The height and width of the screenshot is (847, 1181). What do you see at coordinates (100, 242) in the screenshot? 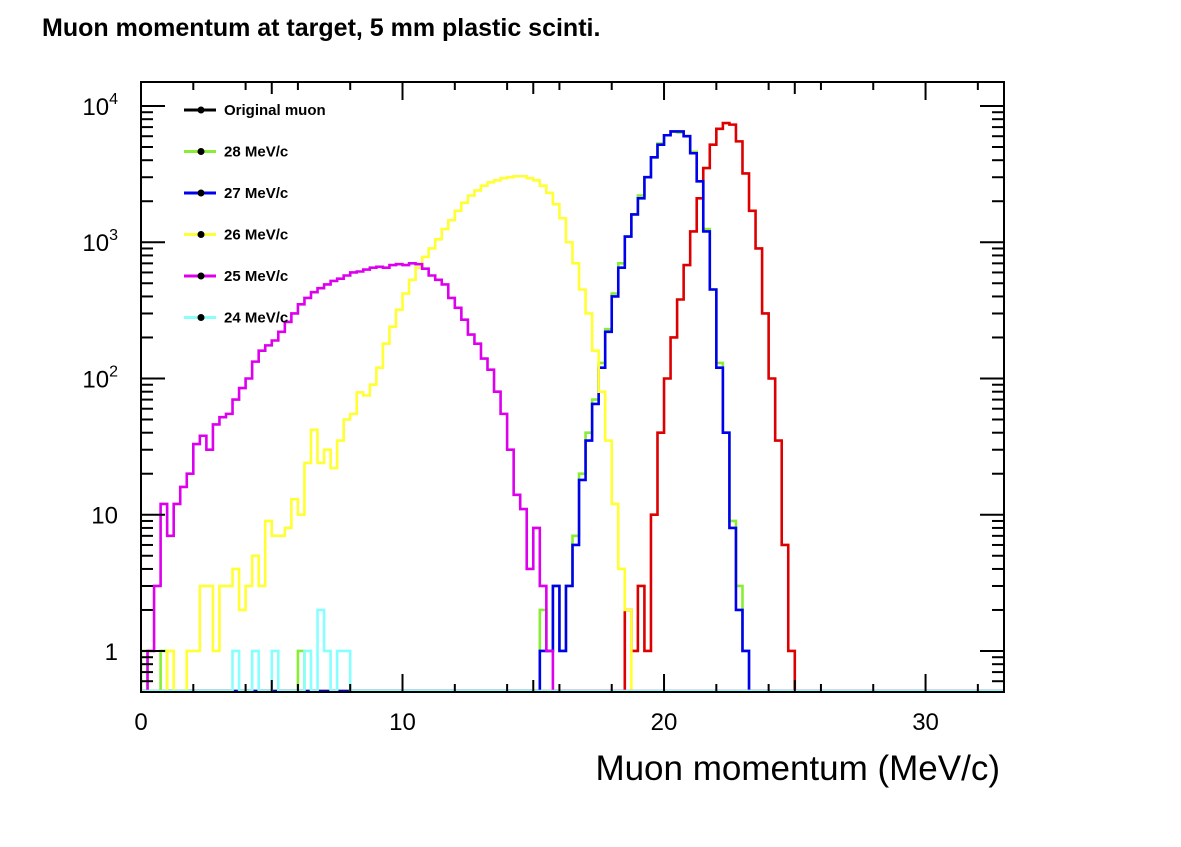
I see `y-tick-label: 10³` at bounding box center [100, 242].